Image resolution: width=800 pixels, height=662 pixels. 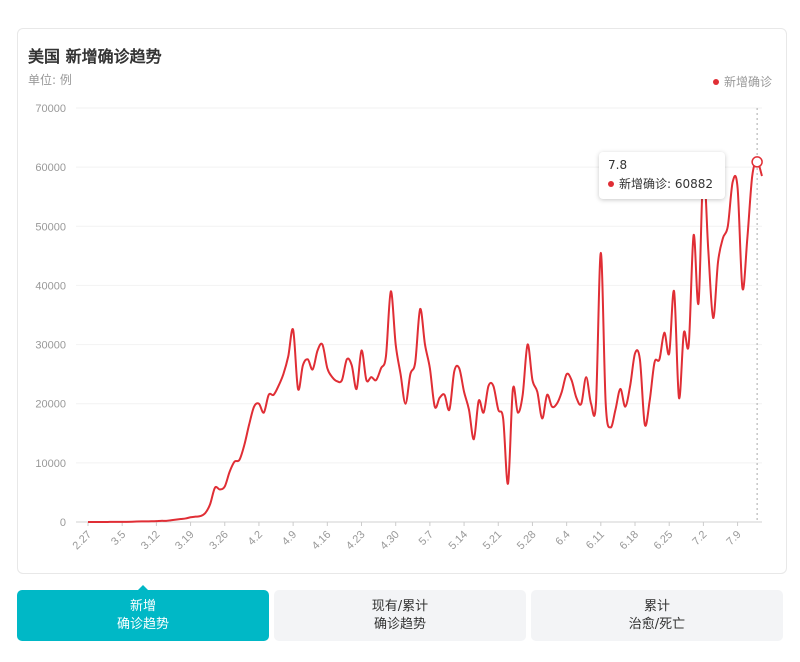 I want to click on tab-new-confirmed-trend: 新增 确诊趋势, so click(x=143, y=613).